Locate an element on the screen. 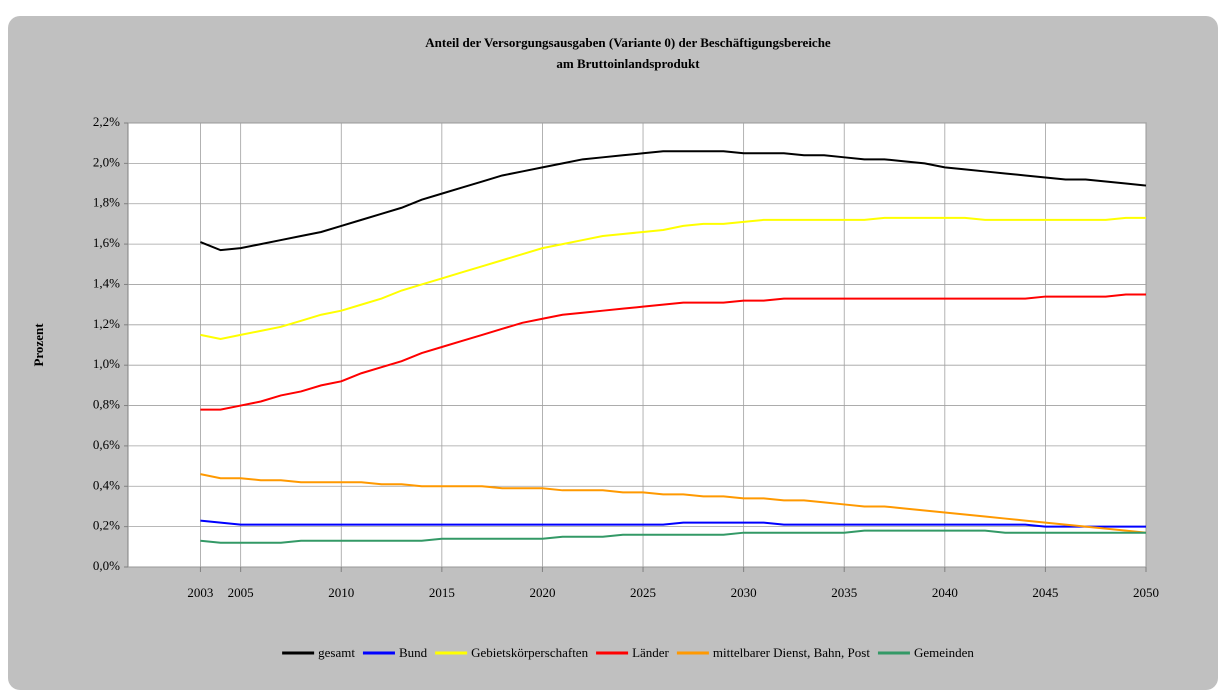  x-tick-label: 2040 is located at coordinates (945, 592).